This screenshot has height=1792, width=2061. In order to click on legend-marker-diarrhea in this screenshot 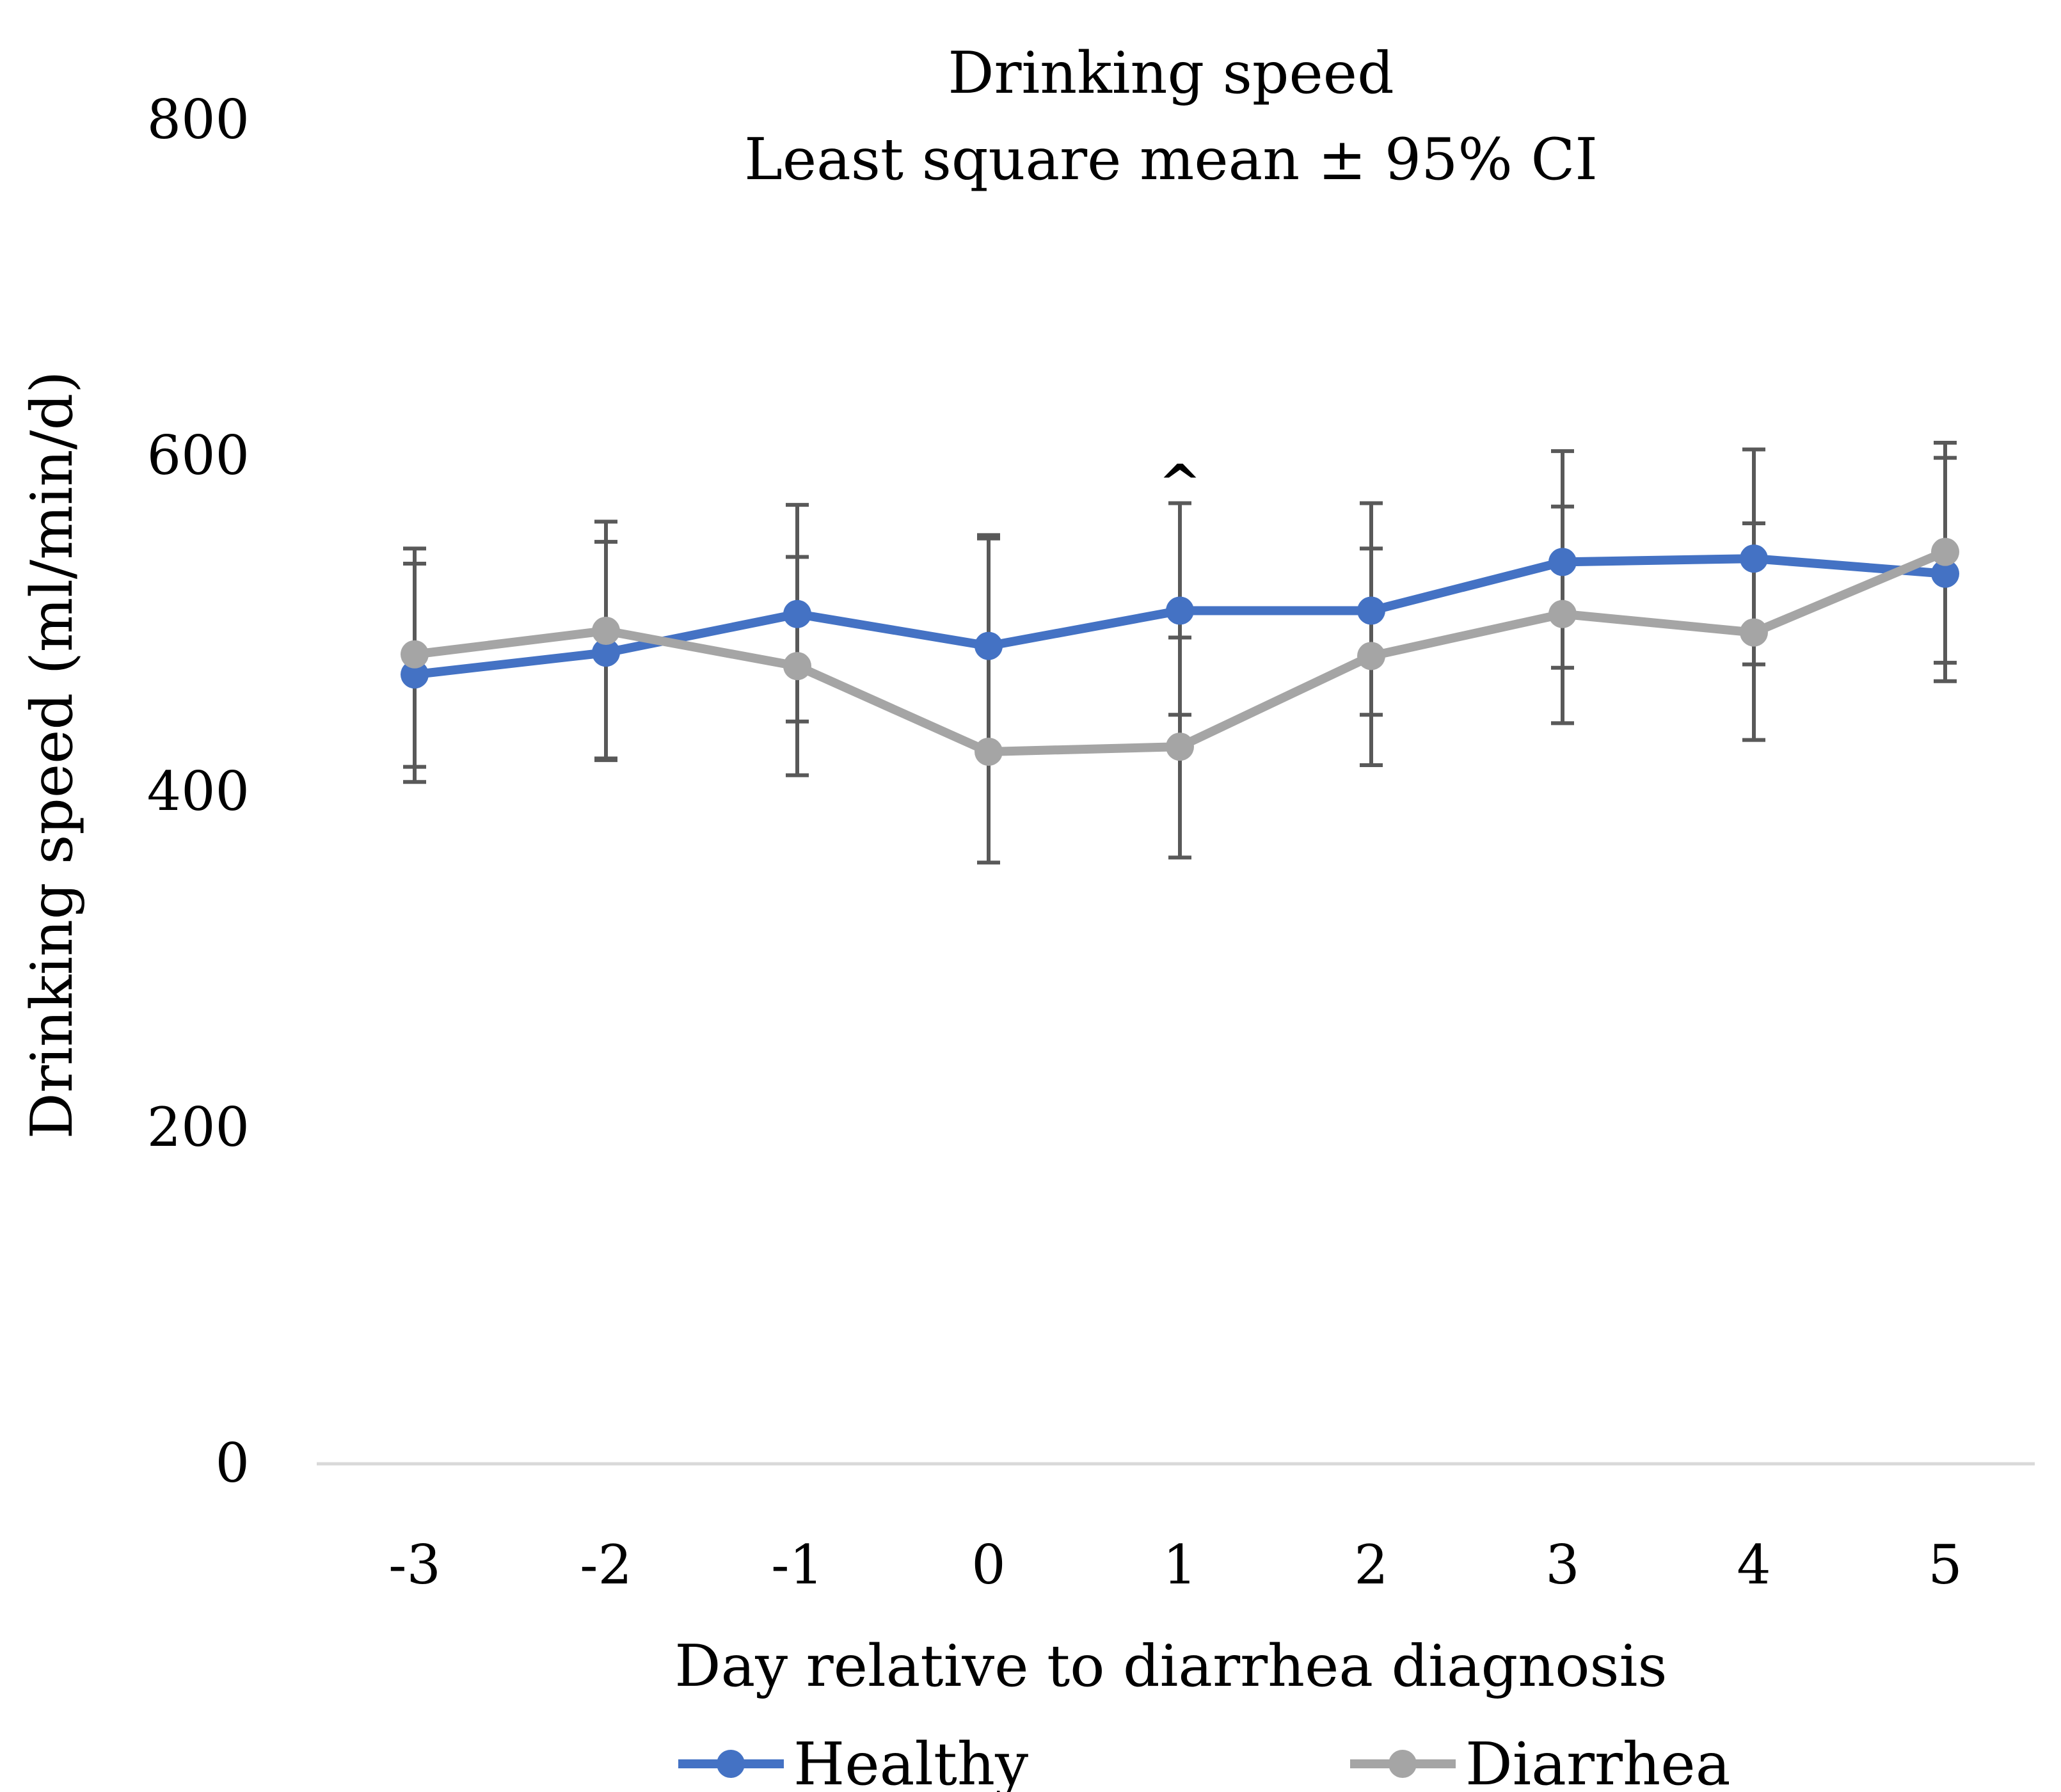, I will do `click(1403, 1764)`.